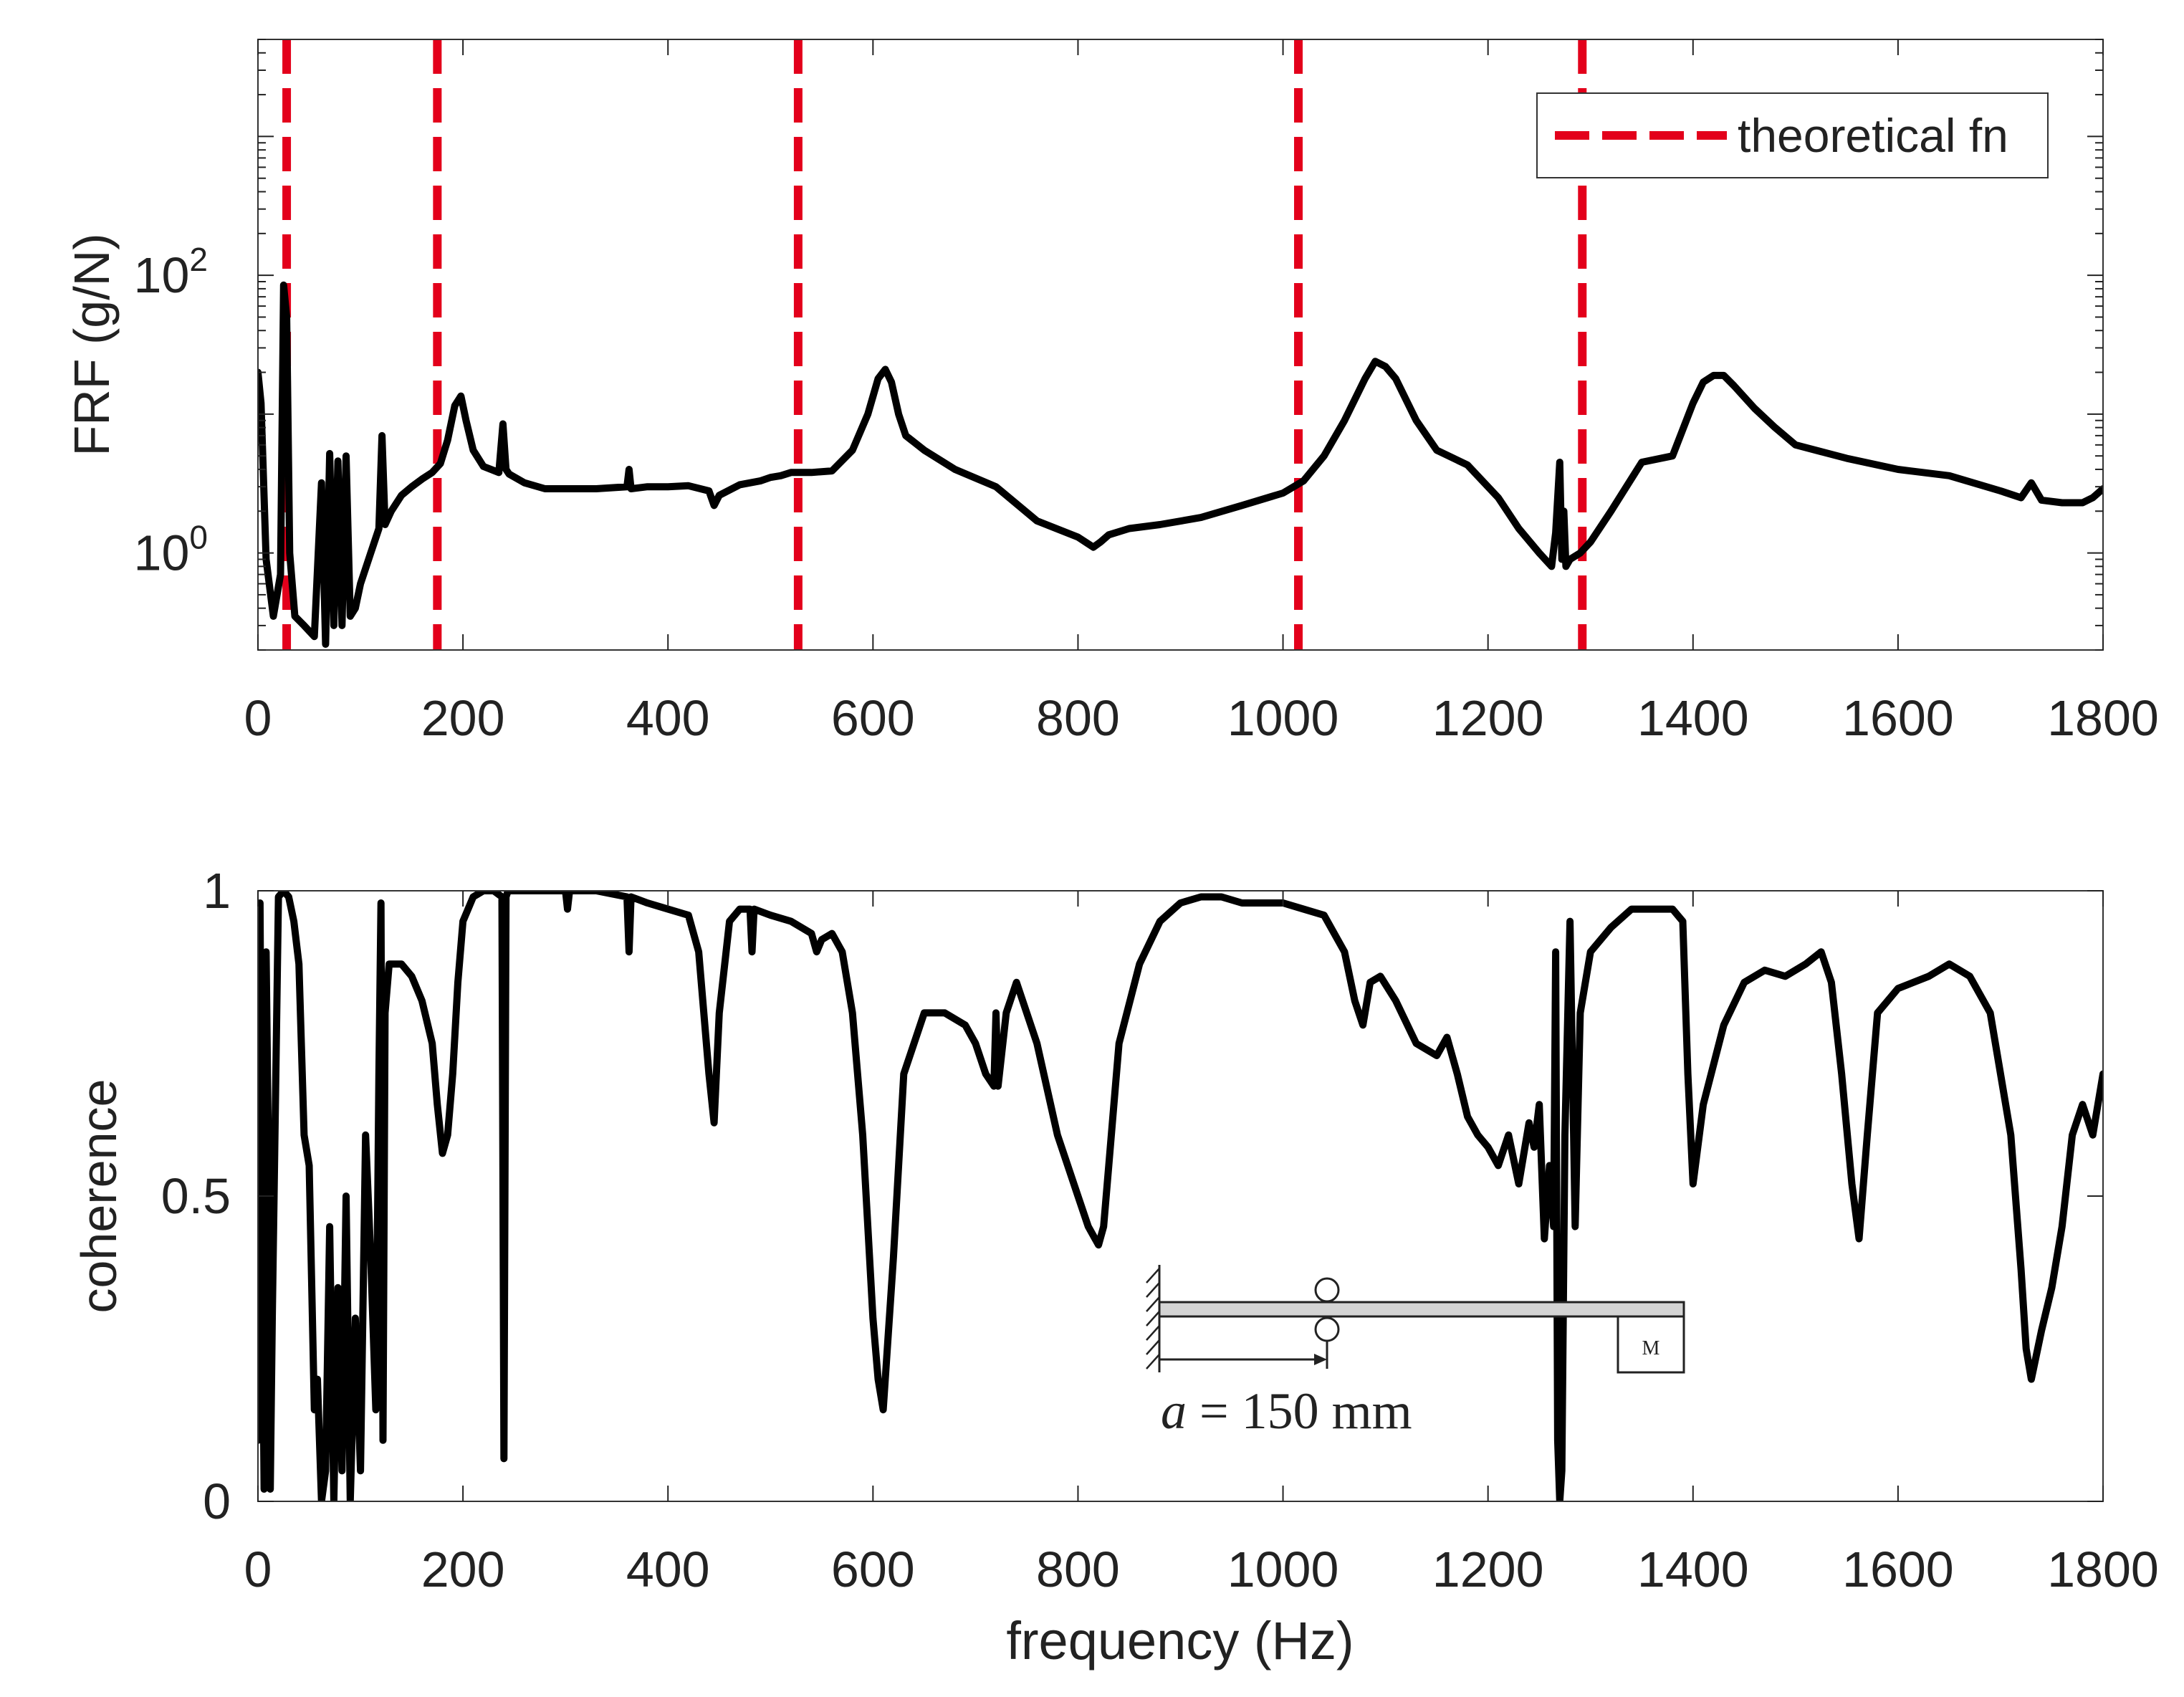 Image resolution: width=2184 pixels, height=1697 pixels. I want to click on y-tick-label: 1, so click(217, 891).